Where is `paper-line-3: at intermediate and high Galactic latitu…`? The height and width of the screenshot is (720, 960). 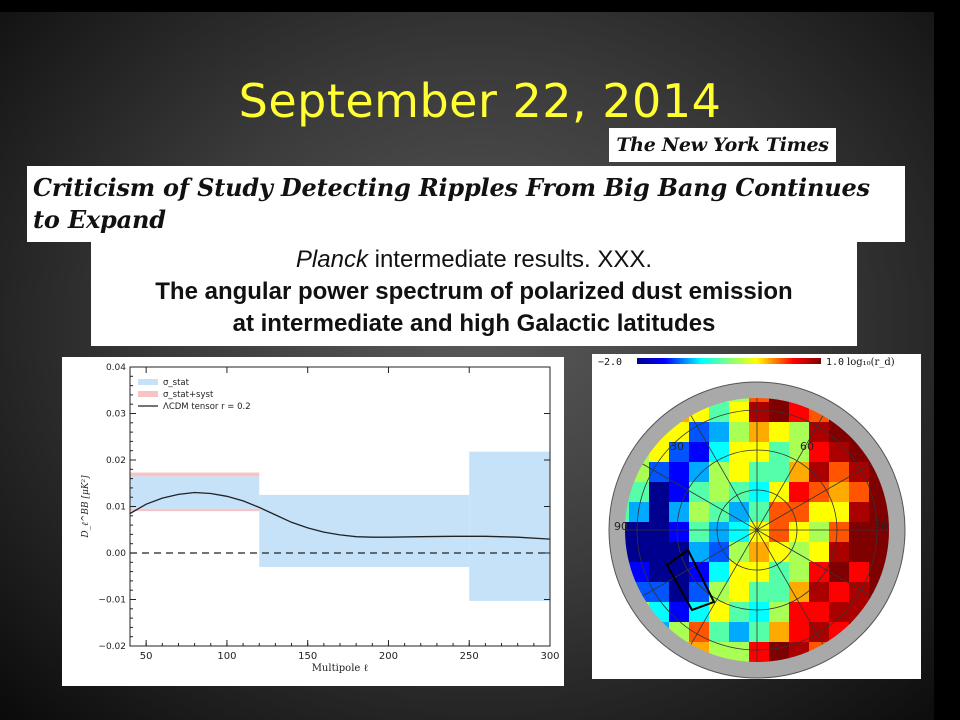 paper-line-3: at intermediate and high Galactic latitu… is located at coordinates (474, 323).